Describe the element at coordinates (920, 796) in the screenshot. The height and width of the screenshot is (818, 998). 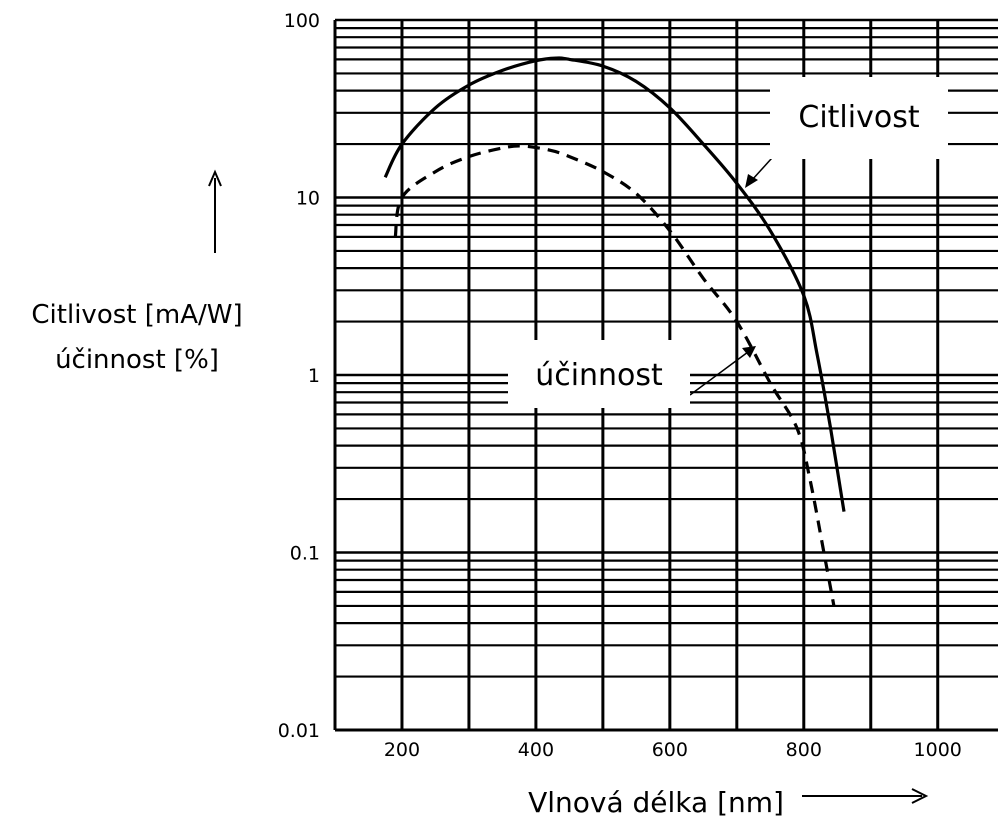
I see `x-axis-arrow-head` at that location.